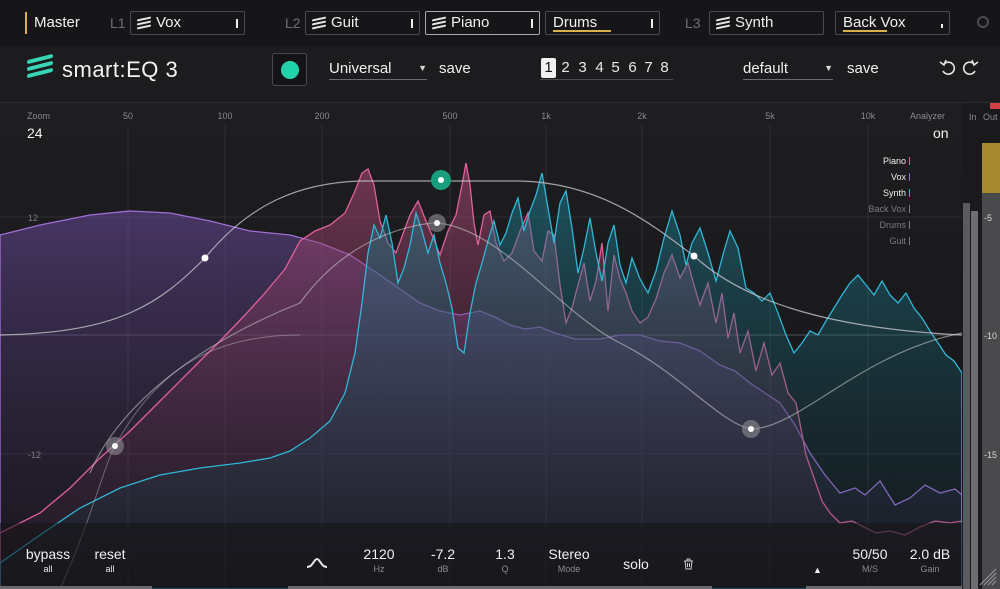 This screenshot has height=589, width=1000. Describe the element at coordinates (187, 23) in the screenshot. I see `track-slot-vox: Vox` at that location.